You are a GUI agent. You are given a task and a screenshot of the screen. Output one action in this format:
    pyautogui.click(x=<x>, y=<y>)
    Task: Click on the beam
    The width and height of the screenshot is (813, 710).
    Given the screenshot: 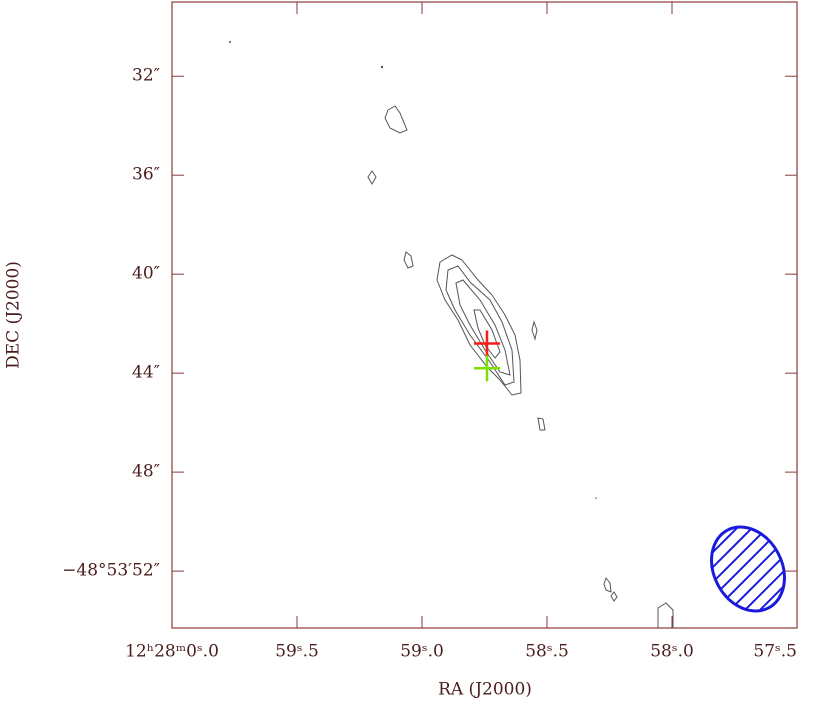 What is the action you would take?
    pyautogui.click(x=748, y=569)
    